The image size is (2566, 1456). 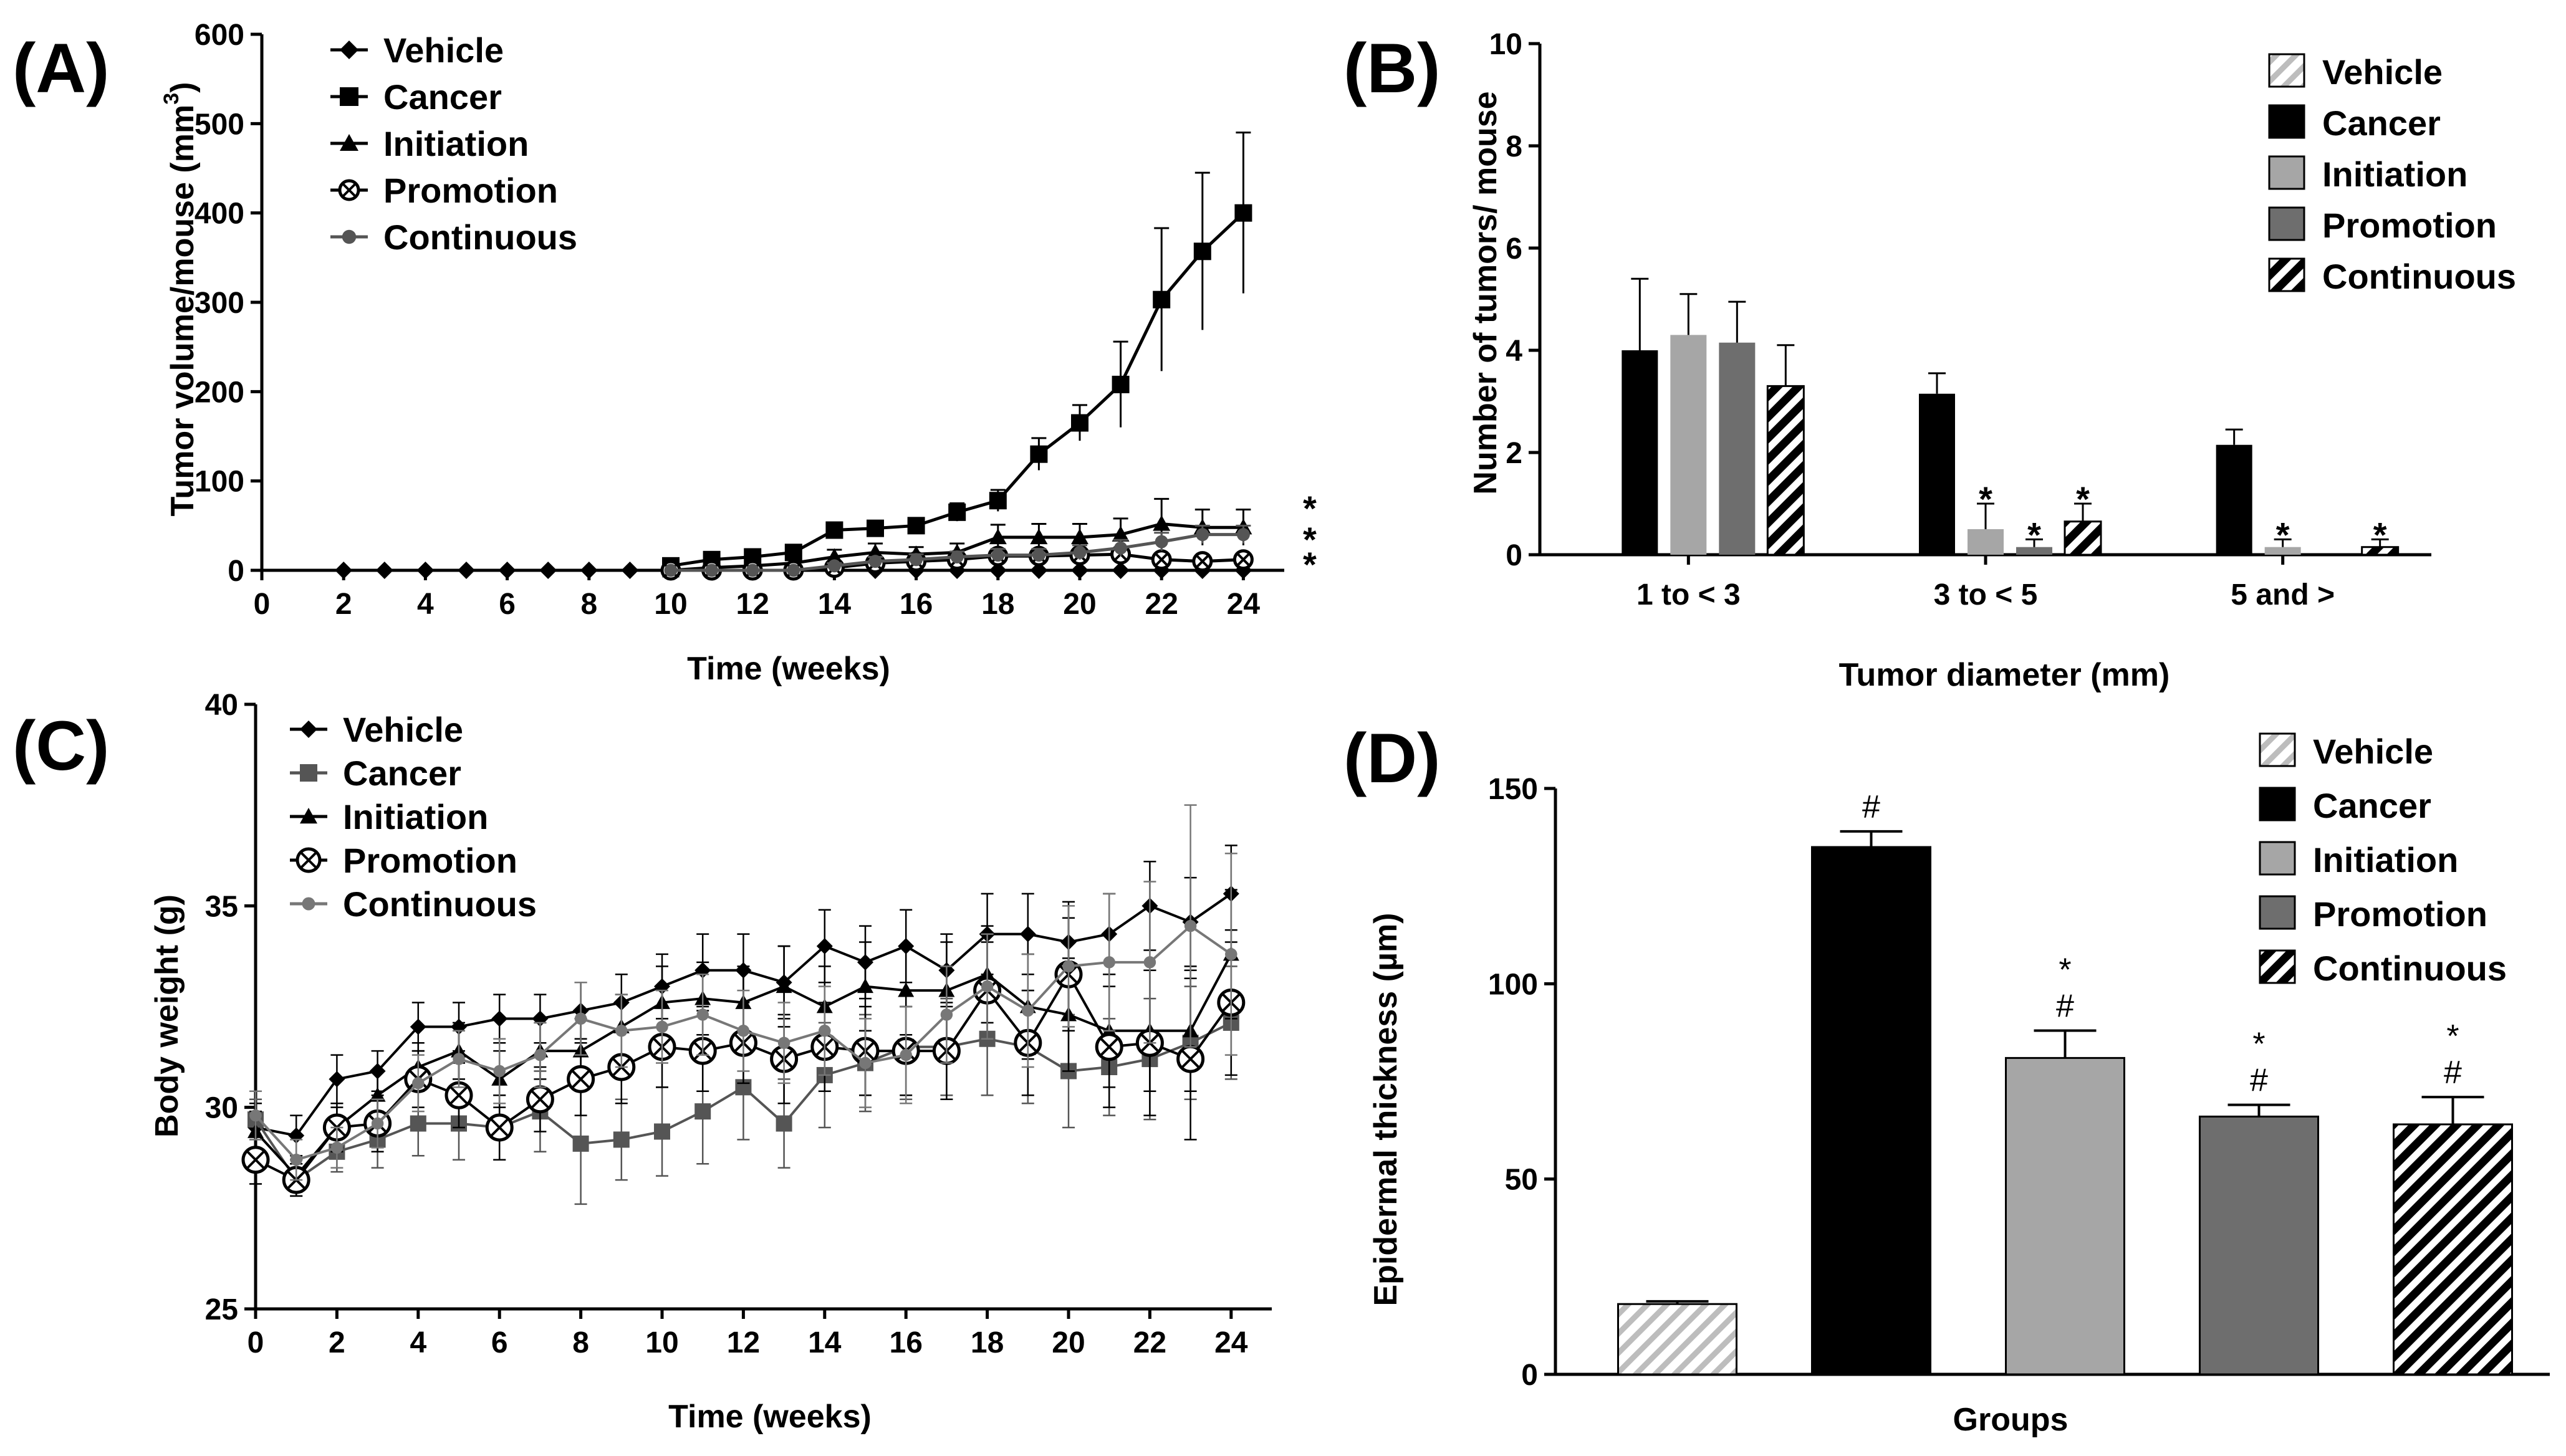 I want to click on chart-a-sig-1: *, so click(x=1310, y=539).